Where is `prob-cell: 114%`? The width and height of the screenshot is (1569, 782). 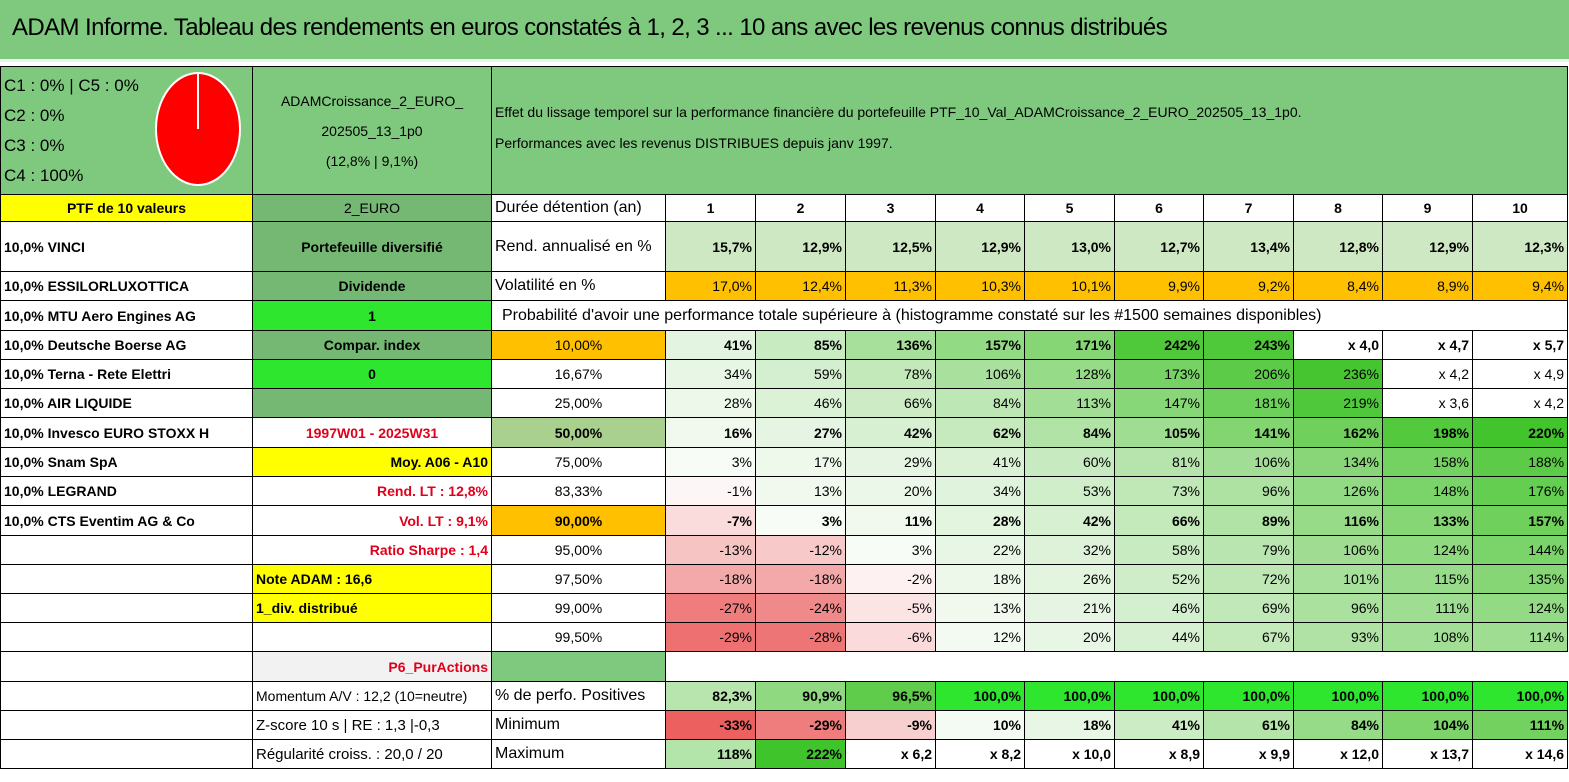 prob-cell: 114% is located at coordinates (1520, 637).